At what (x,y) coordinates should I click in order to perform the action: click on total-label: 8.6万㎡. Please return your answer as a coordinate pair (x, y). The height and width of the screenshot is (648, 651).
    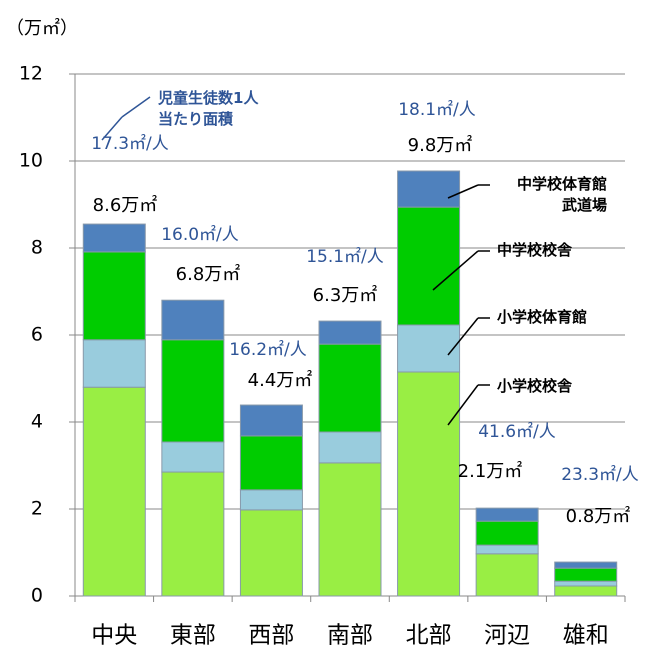
    Looking at the image, I should click on (125, 205).